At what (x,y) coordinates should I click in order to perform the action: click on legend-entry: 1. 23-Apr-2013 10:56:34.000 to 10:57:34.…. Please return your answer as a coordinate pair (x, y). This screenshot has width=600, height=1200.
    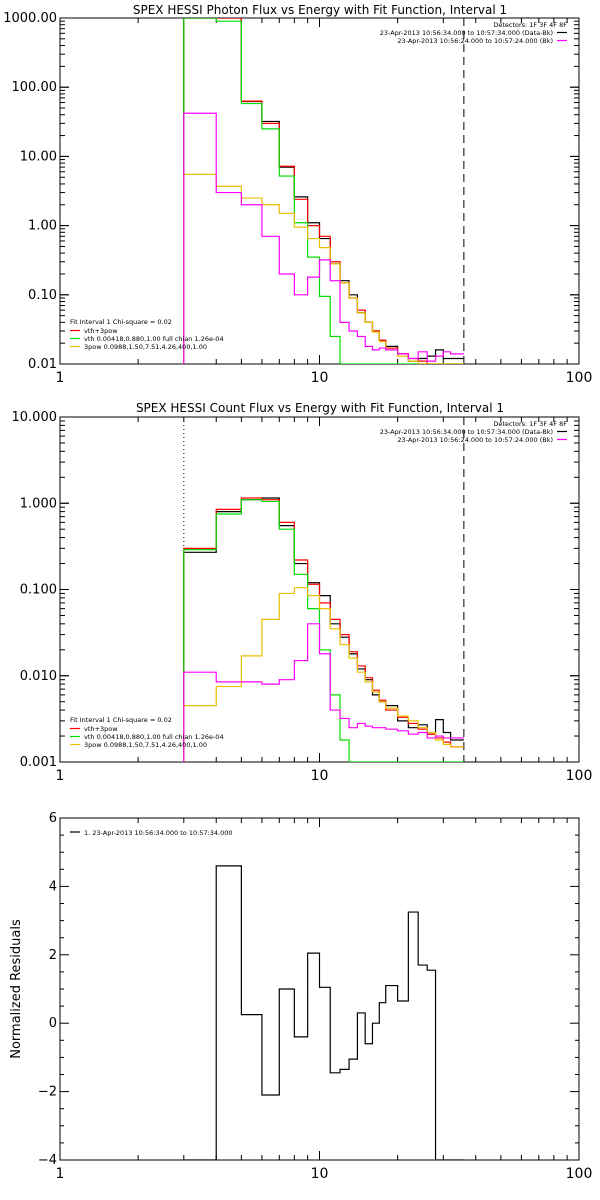
    Looking at the image, I should click on (158, 833).